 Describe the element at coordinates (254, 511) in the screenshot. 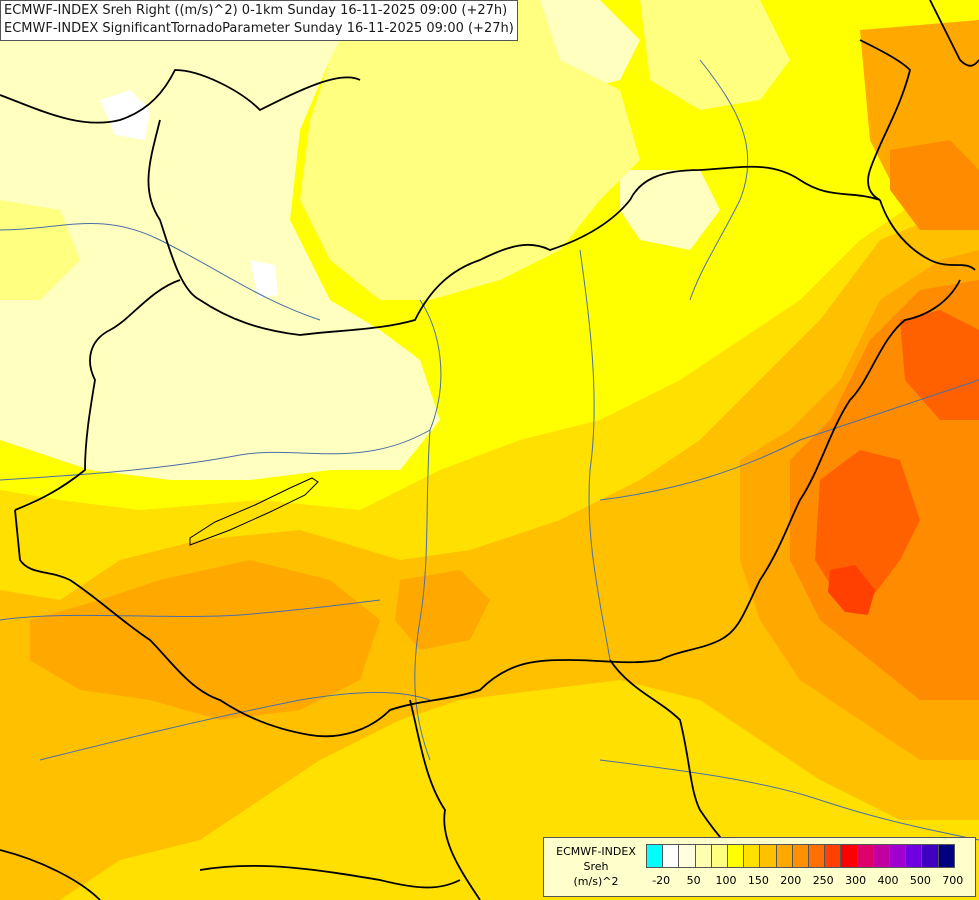

I see `lake-balaton` at that location.